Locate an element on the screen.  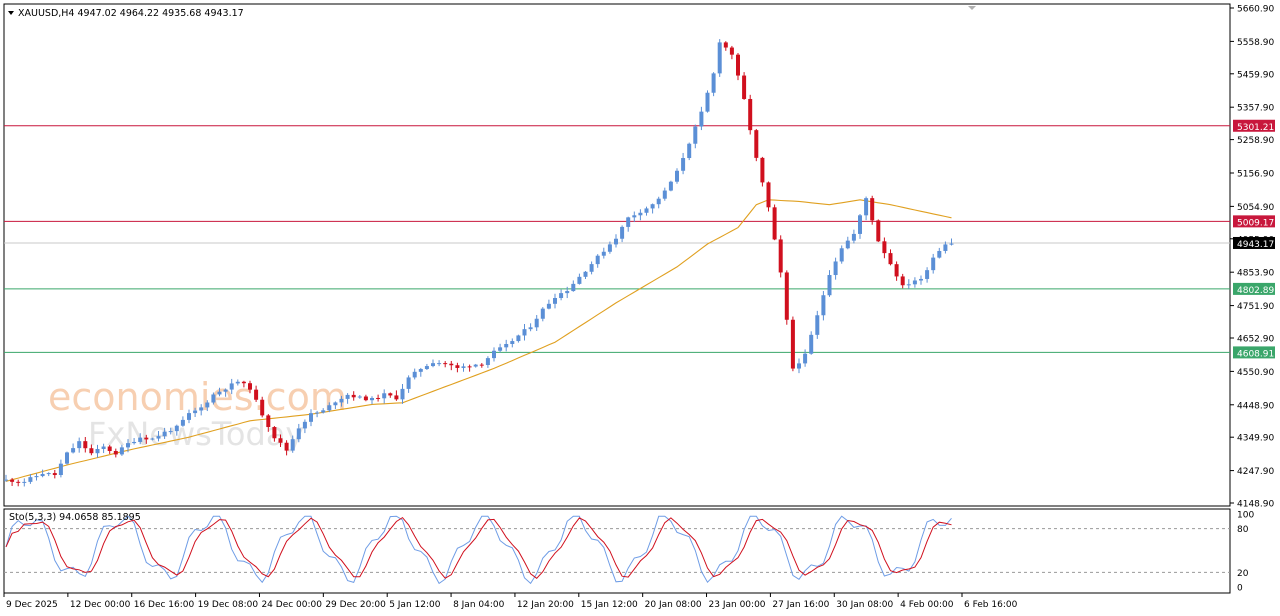
price-tick-label: 4853.90 is located at coordinates (1255, 274).